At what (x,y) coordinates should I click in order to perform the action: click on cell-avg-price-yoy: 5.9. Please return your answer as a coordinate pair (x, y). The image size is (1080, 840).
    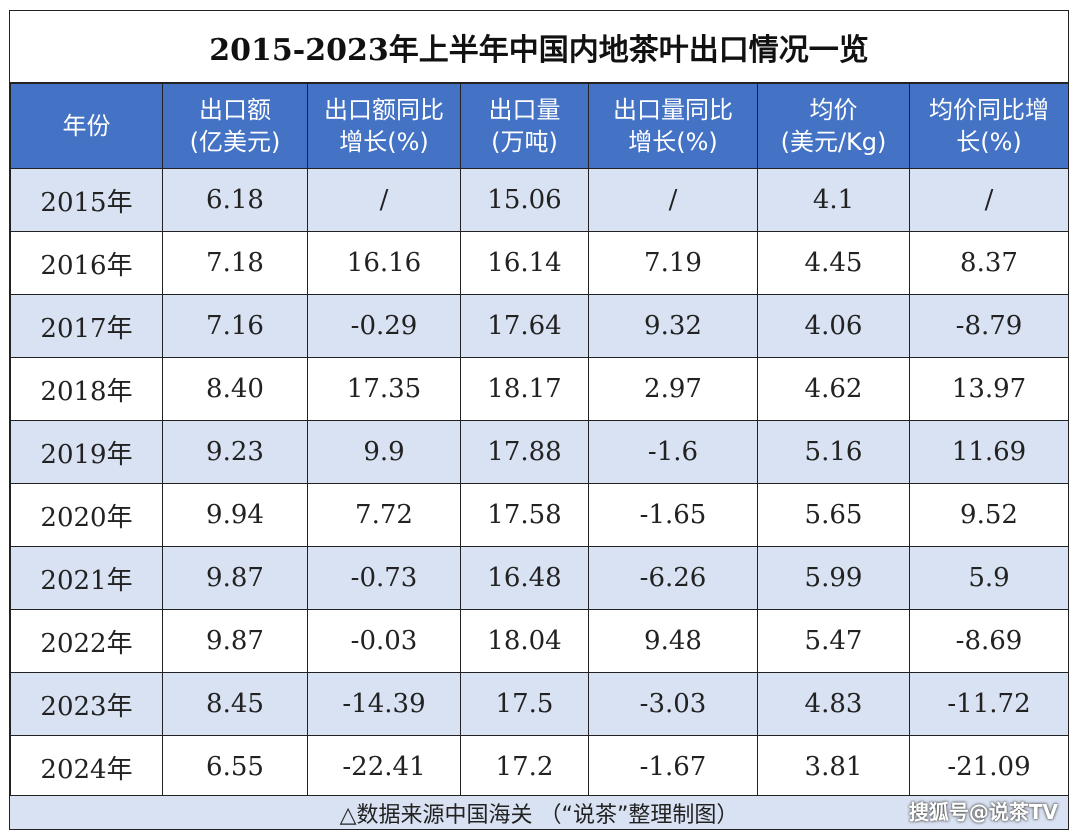
    Looking at the image, I should click on (988, 578).